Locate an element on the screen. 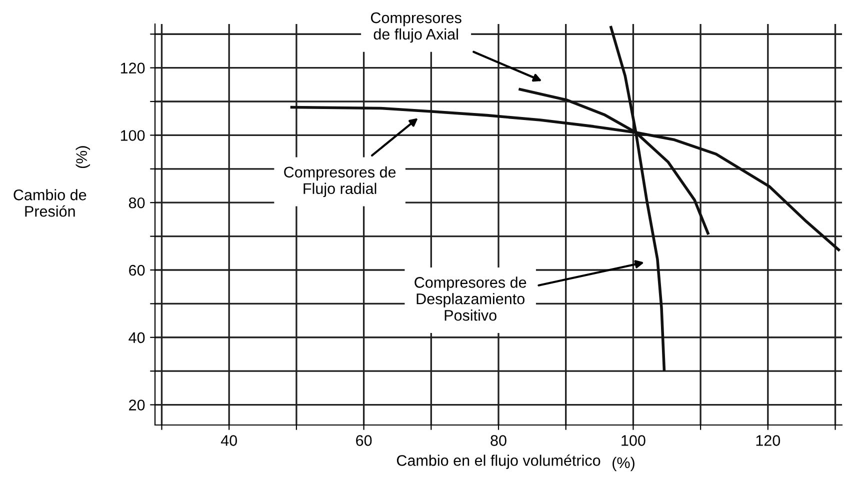 The width and height of the screenshot is (846, 479). x-tick-label: 60 is located at coordinates (364, 440).